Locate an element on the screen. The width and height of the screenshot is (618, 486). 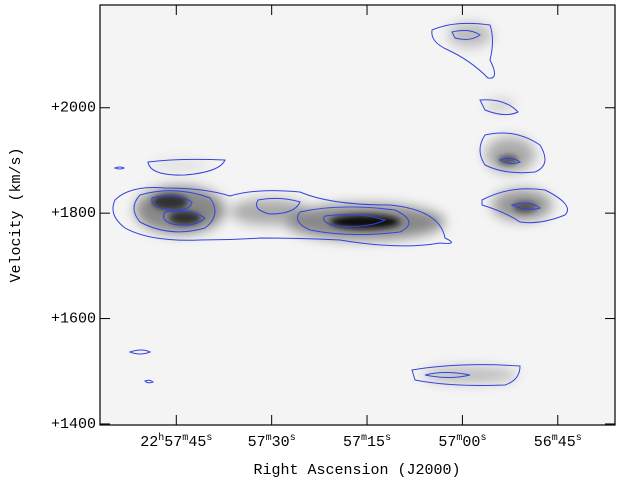
y-tick-label: +2000 is located at coordinates (73, 108).